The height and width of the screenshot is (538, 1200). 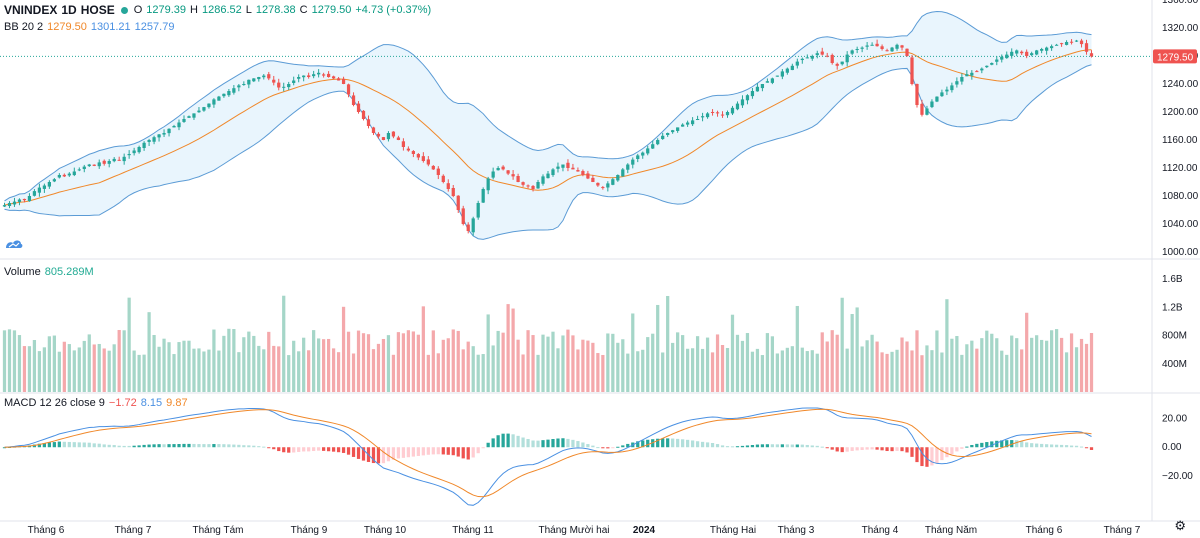 I want to click on price-axis-tick: 1040.00, so click(x=1180, y=224).